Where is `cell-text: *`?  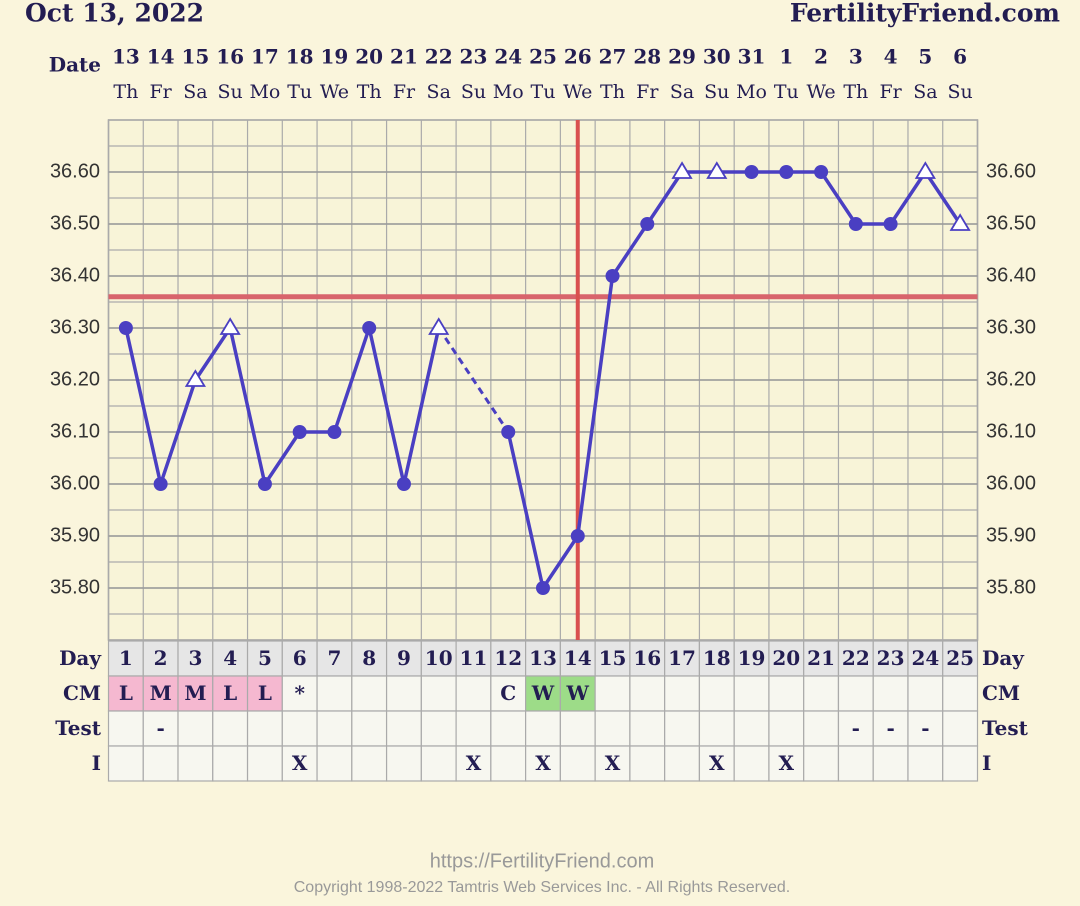 cell-text: * is located at coordinates (299, 693).